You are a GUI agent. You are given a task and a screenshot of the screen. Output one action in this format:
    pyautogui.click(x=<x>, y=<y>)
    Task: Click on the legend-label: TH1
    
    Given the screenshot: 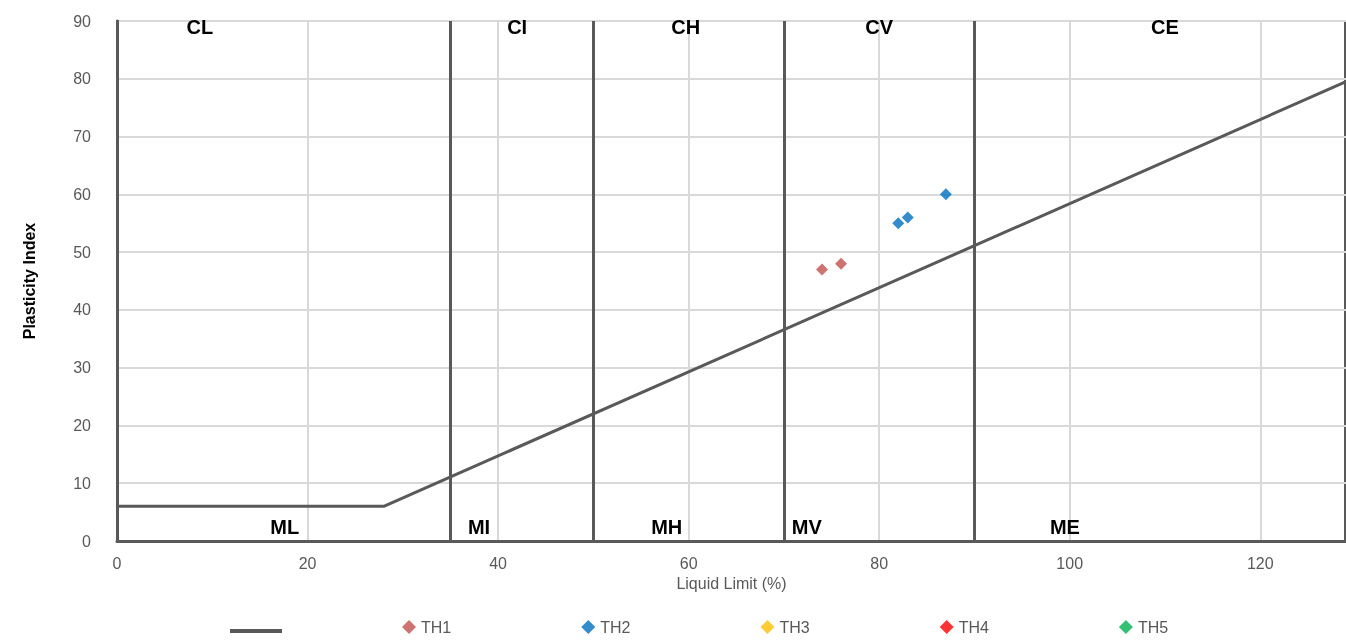 What is the action you would take?
    pyautogui.click(x=436, y=627)
    